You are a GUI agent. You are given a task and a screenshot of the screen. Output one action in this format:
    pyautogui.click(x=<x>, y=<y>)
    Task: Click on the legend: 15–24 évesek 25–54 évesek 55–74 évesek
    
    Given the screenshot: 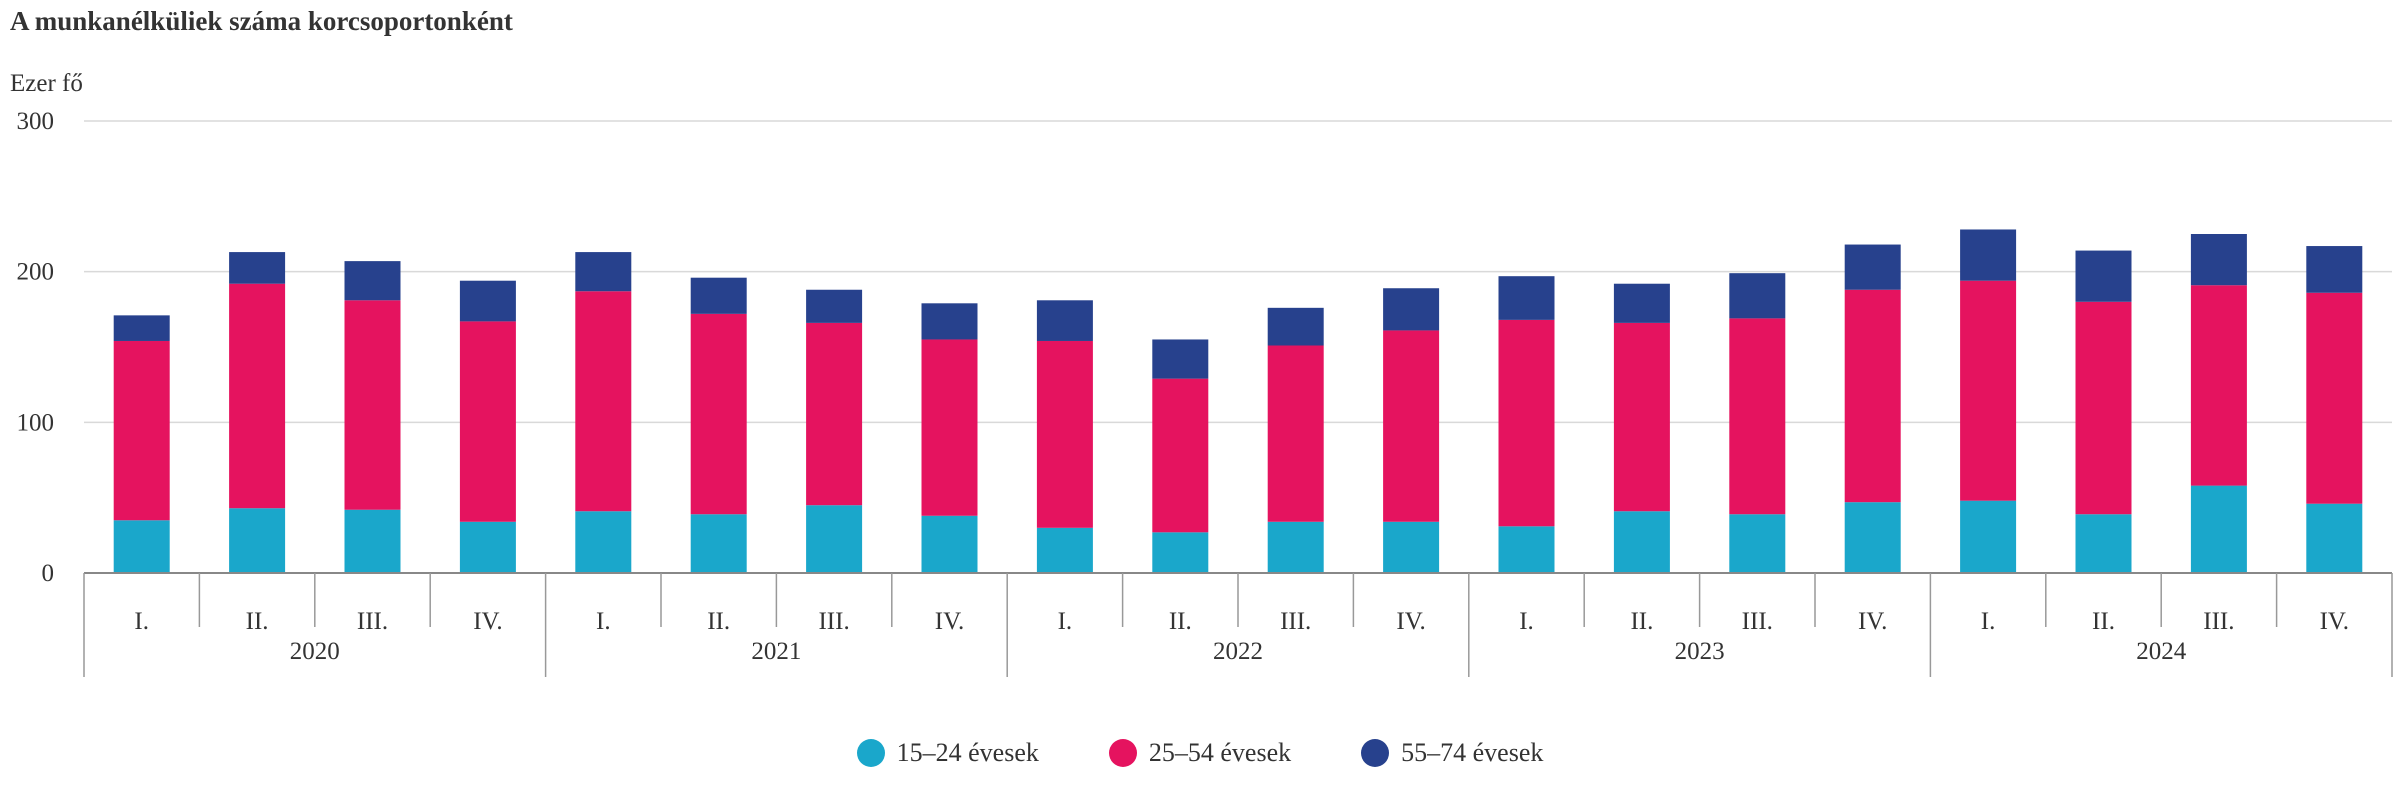 What is the action you would take?
    pyautogui.click(x=1200, y=753)
    